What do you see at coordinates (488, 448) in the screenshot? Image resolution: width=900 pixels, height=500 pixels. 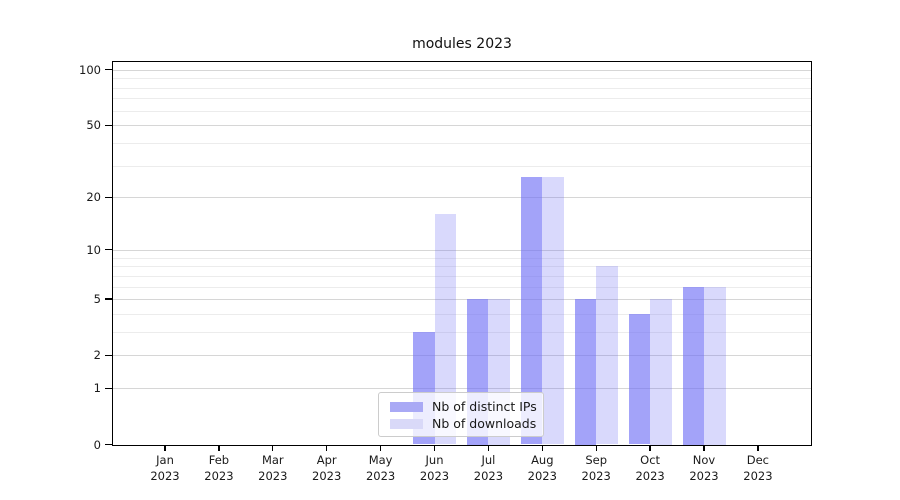 I see `x-tick-jul` at bounding box center [488, 448].